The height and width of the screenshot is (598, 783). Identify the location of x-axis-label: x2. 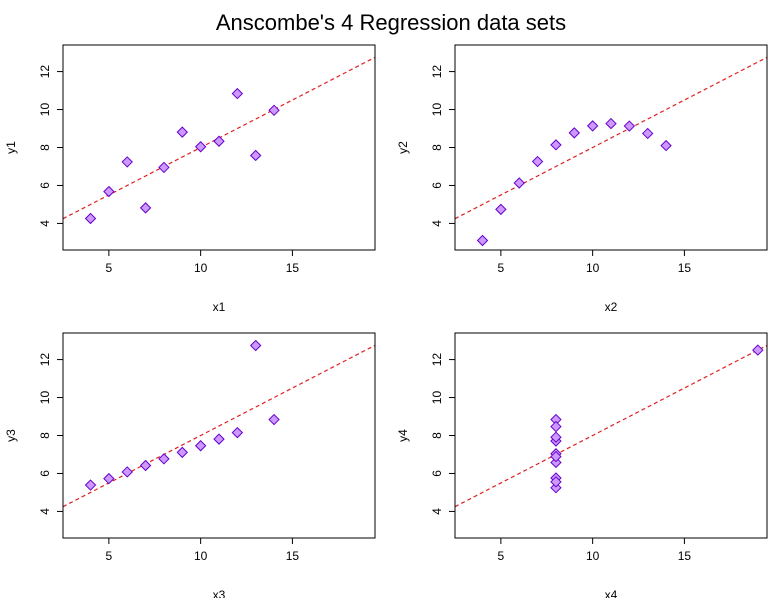
(611, 307).